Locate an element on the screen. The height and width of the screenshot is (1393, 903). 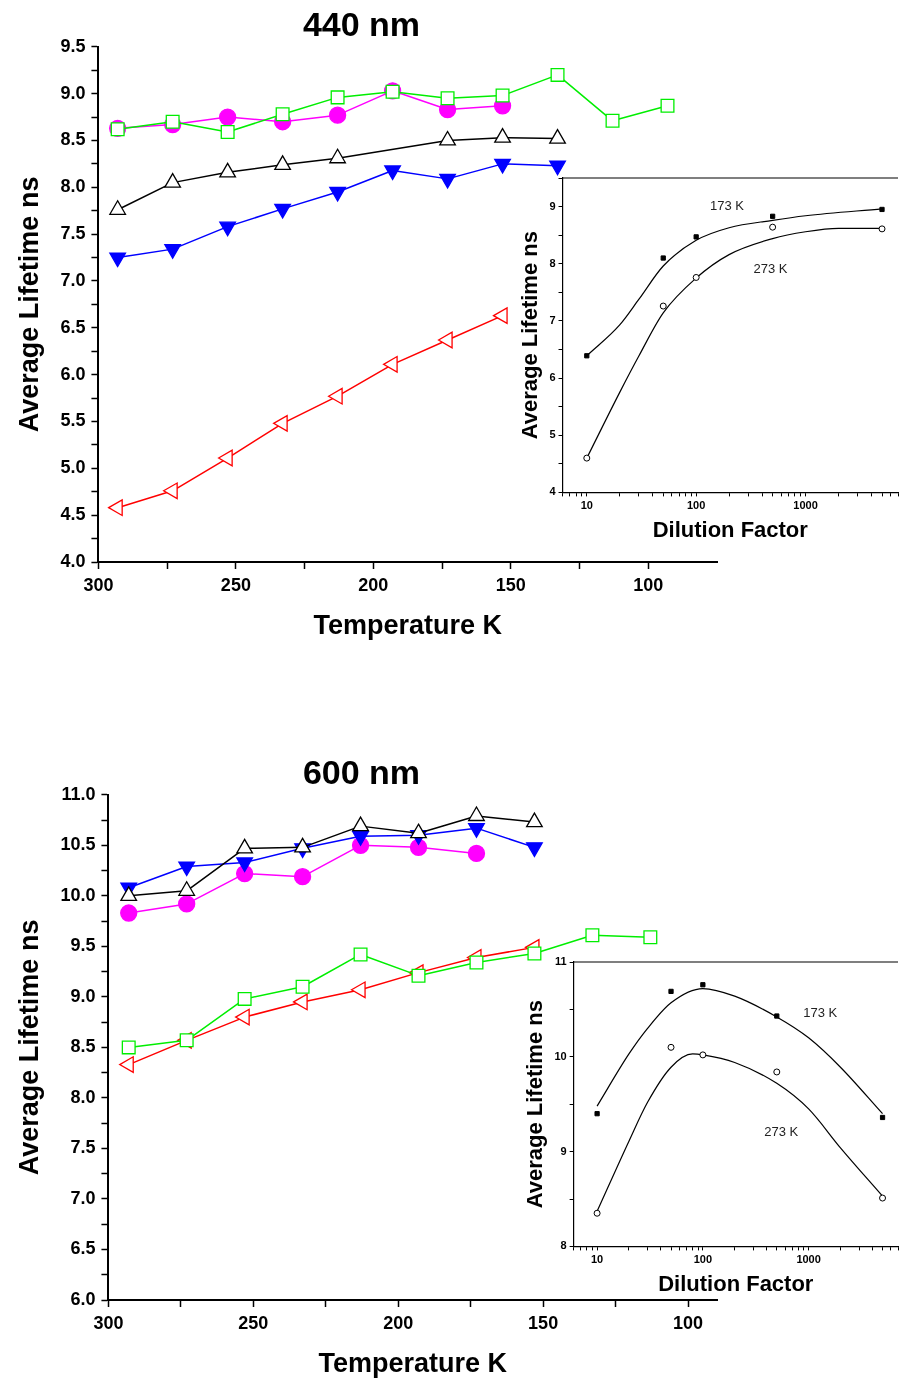
y-tick-label: 10 is located at coordinates (560, 1055).